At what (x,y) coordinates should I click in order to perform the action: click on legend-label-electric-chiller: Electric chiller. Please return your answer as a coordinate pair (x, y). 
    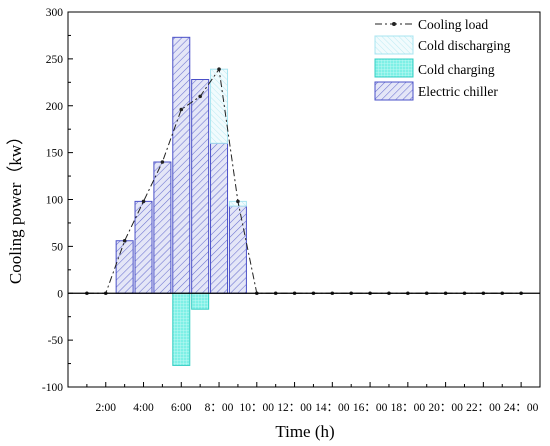
    Looking at the image, I should click on (458, 91).